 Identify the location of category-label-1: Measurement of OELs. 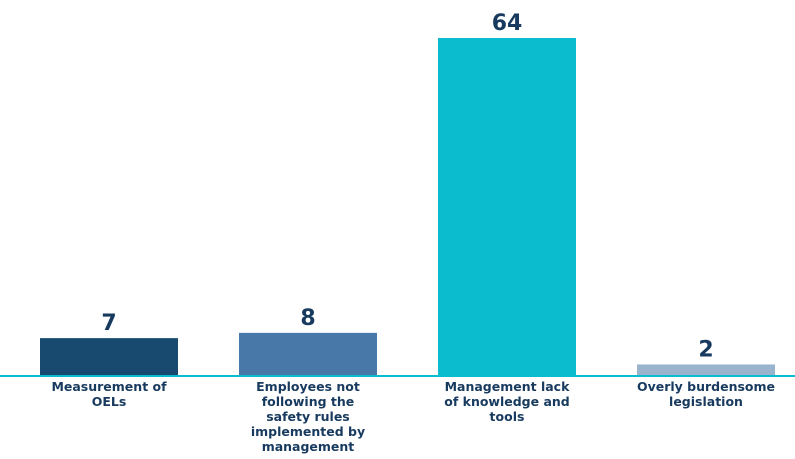
(109, 394).